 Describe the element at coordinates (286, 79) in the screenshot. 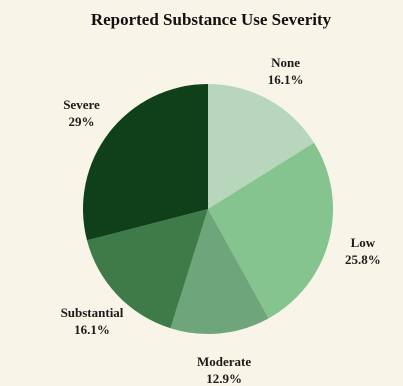

I see `slice-value-none: 16.1%` at that location.